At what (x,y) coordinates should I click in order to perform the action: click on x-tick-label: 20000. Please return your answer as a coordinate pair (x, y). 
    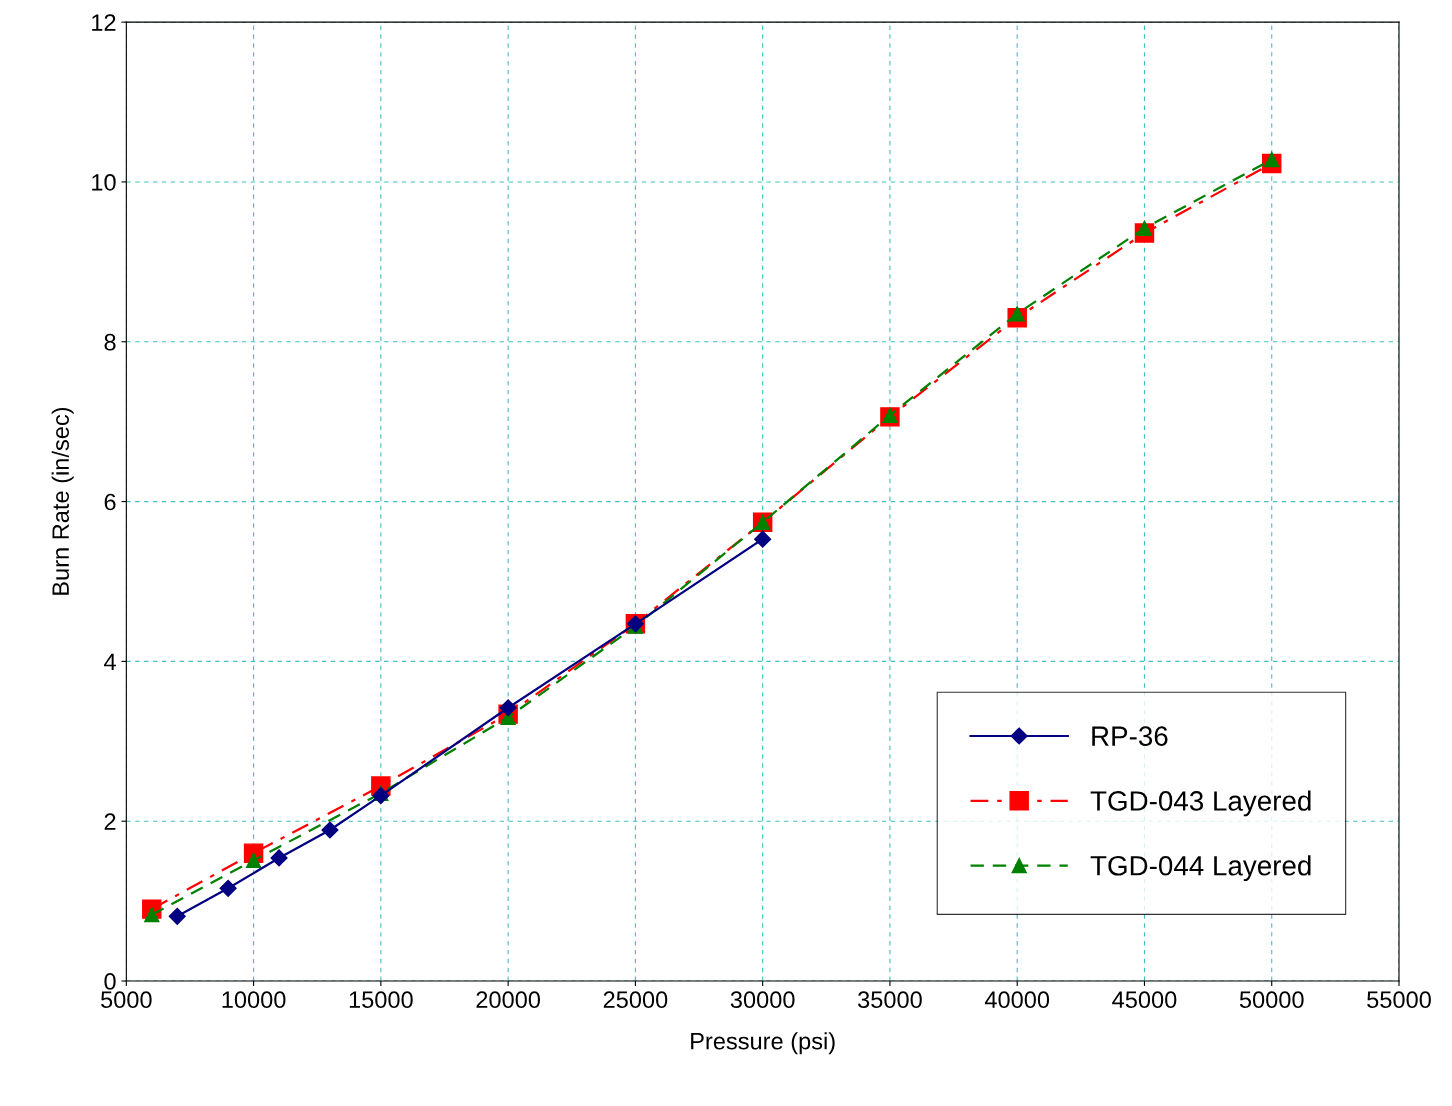
    Looking at the image, I should click on (508, 1000).